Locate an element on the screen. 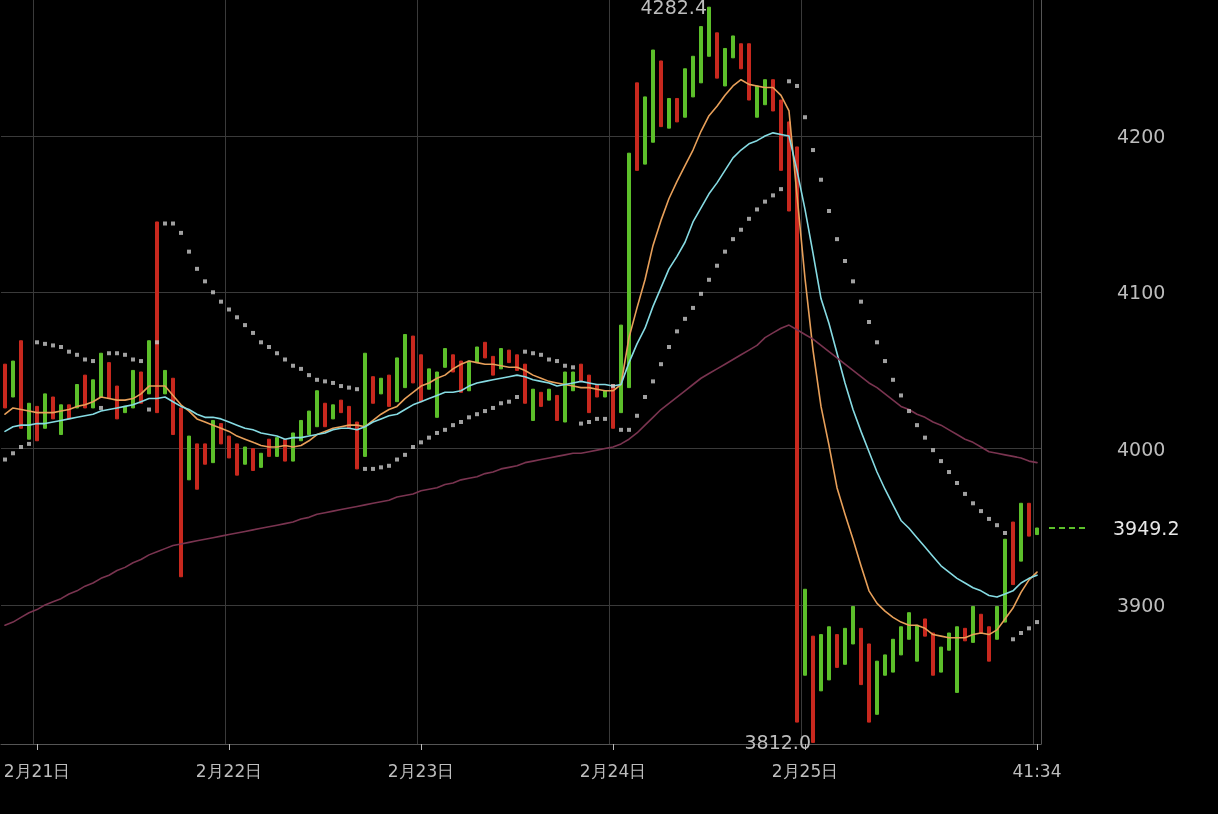 The height and width of the screenshot is (814, 1218). annotation: 4282.4 is located at coordinates (673, 9).